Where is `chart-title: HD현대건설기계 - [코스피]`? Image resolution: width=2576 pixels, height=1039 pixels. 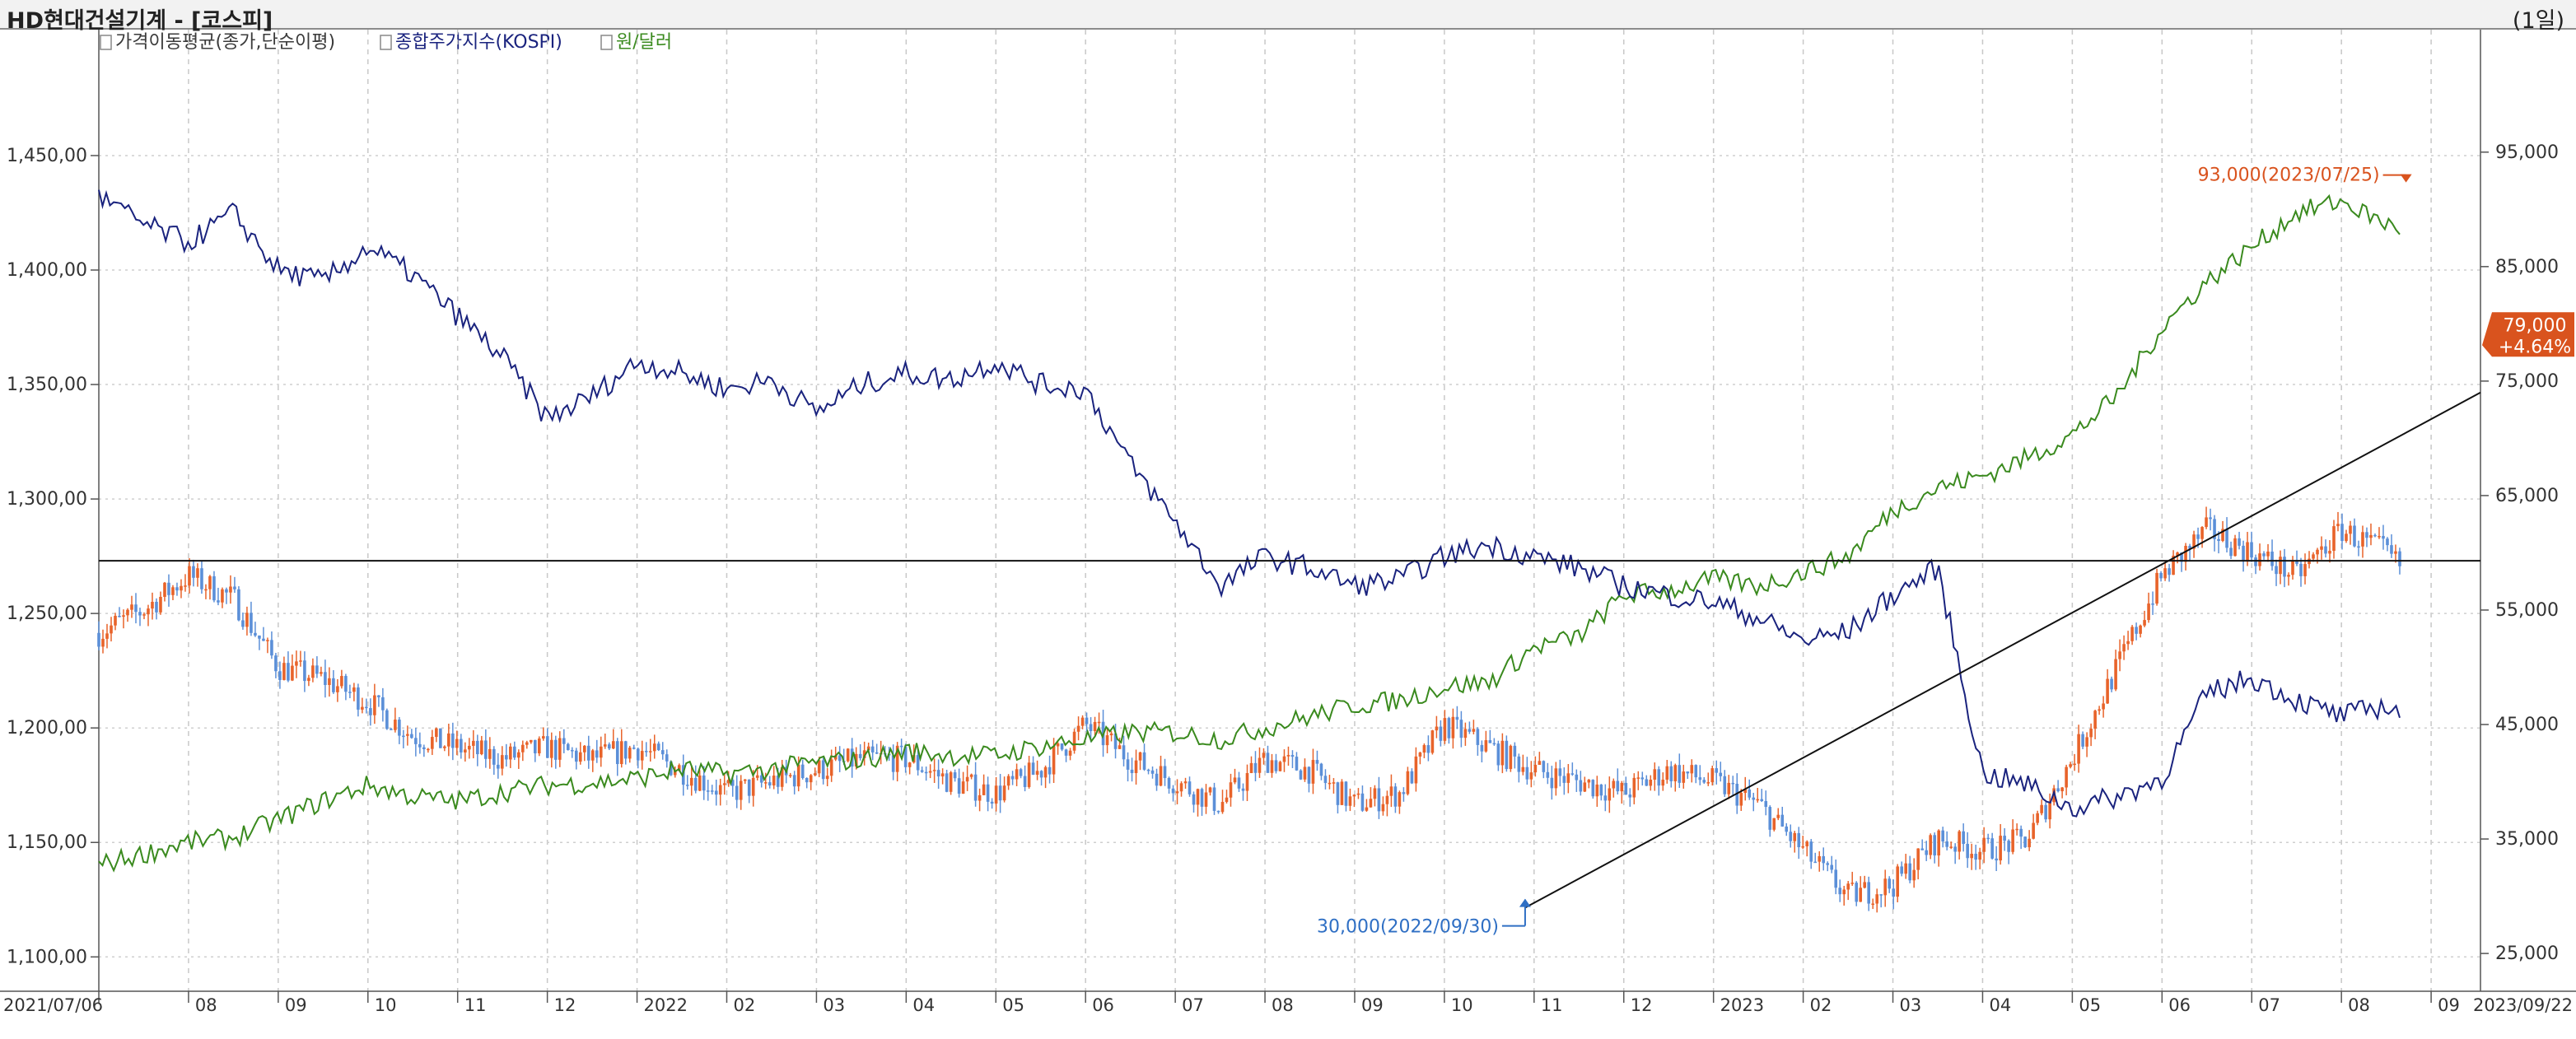 chart-title: HD현대건설기계 - [코스피] is located at coordinates (140, 21).